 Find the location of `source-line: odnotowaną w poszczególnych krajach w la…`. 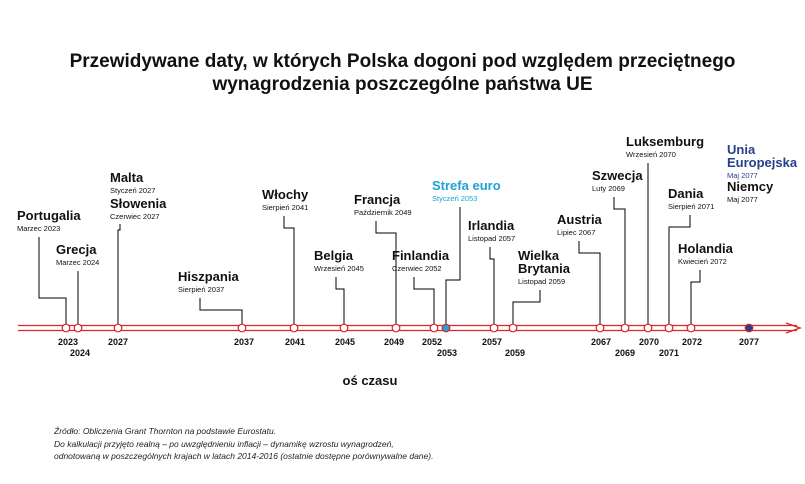

source-line: odnotowaną w poszczególnych krajach w la… is located at coordinates (244, 456).